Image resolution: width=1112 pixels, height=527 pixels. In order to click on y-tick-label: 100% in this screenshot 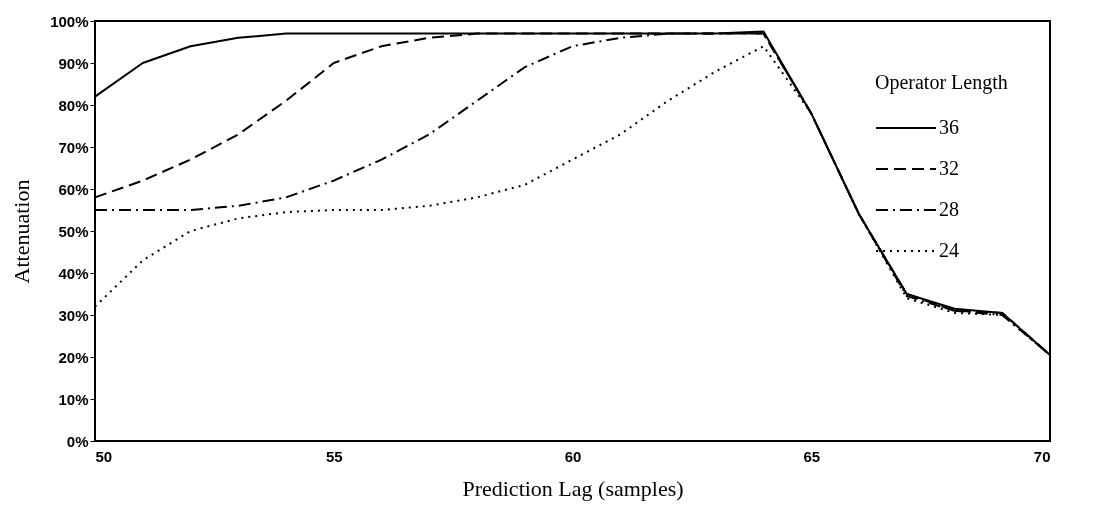, I will do `click(69, 21)`.